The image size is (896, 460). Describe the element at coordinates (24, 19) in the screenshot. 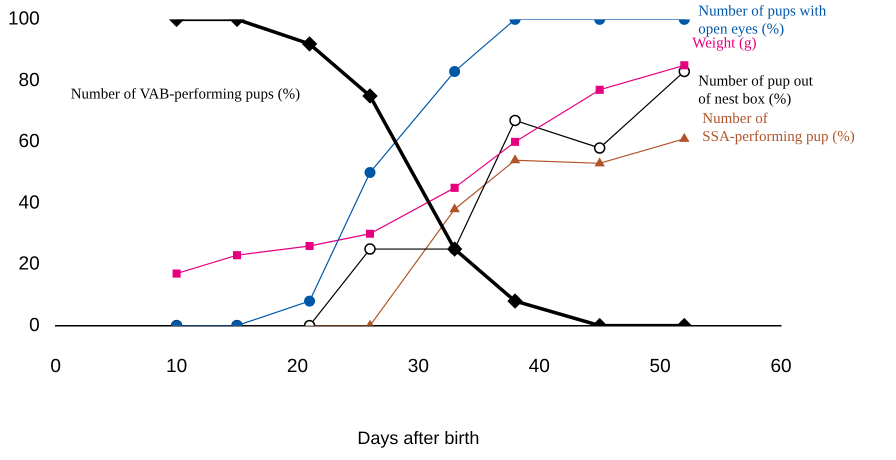

I see `y-tick-label: 100` at that location.